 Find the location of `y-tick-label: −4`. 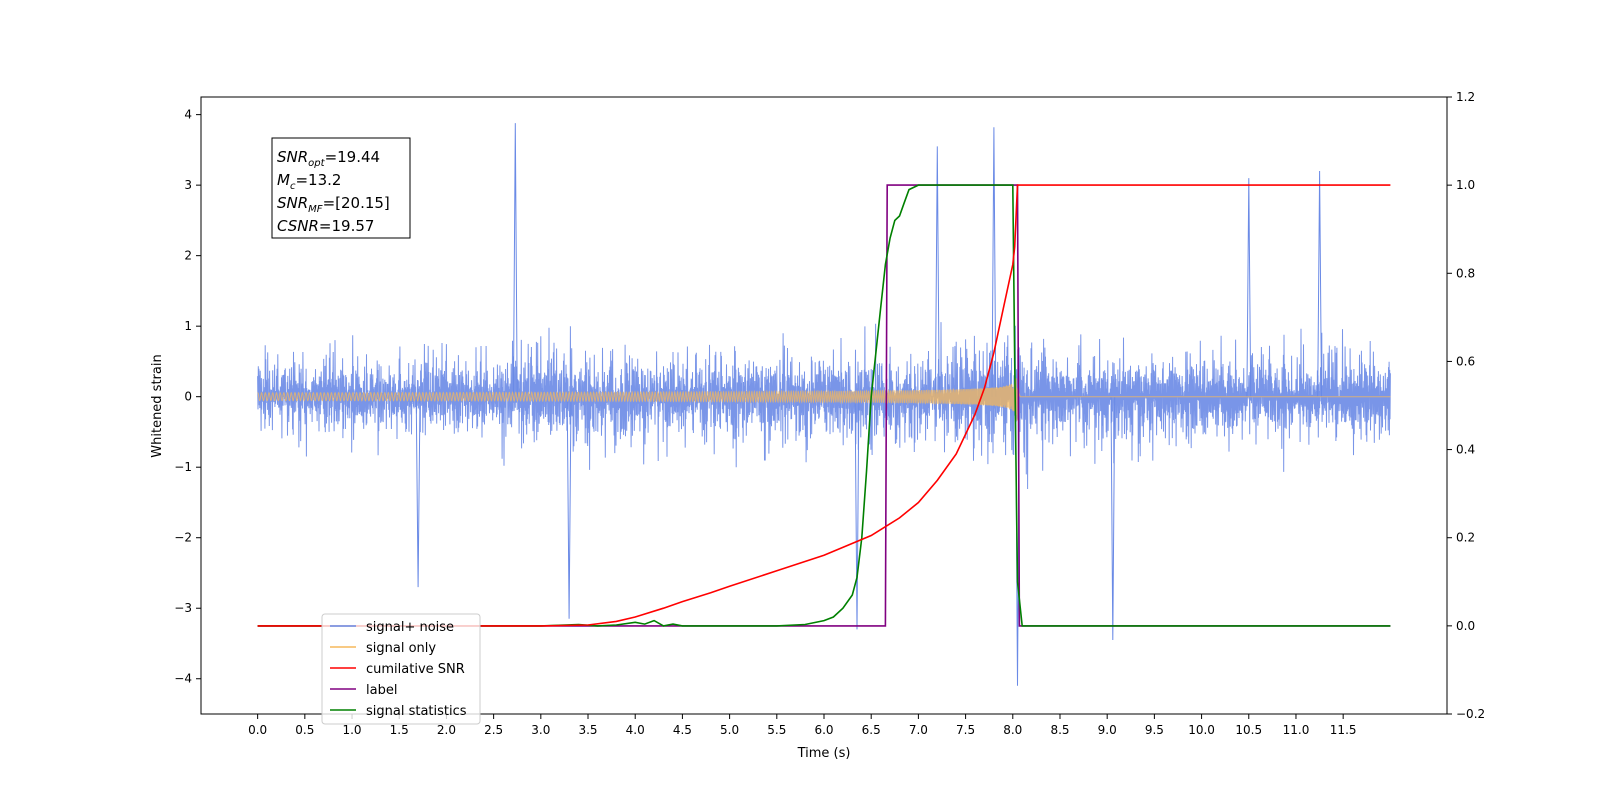

y-tick-label: −4 is located at coordinates (183, 679).